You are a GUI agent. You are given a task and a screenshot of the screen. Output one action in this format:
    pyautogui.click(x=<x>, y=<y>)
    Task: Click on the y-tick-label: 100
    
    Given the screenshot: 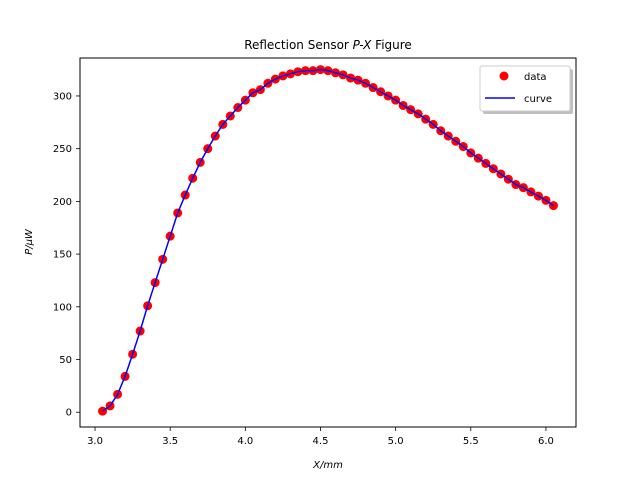 What is the action you would take?
    pyautogui.click(x=62, y=307)
    